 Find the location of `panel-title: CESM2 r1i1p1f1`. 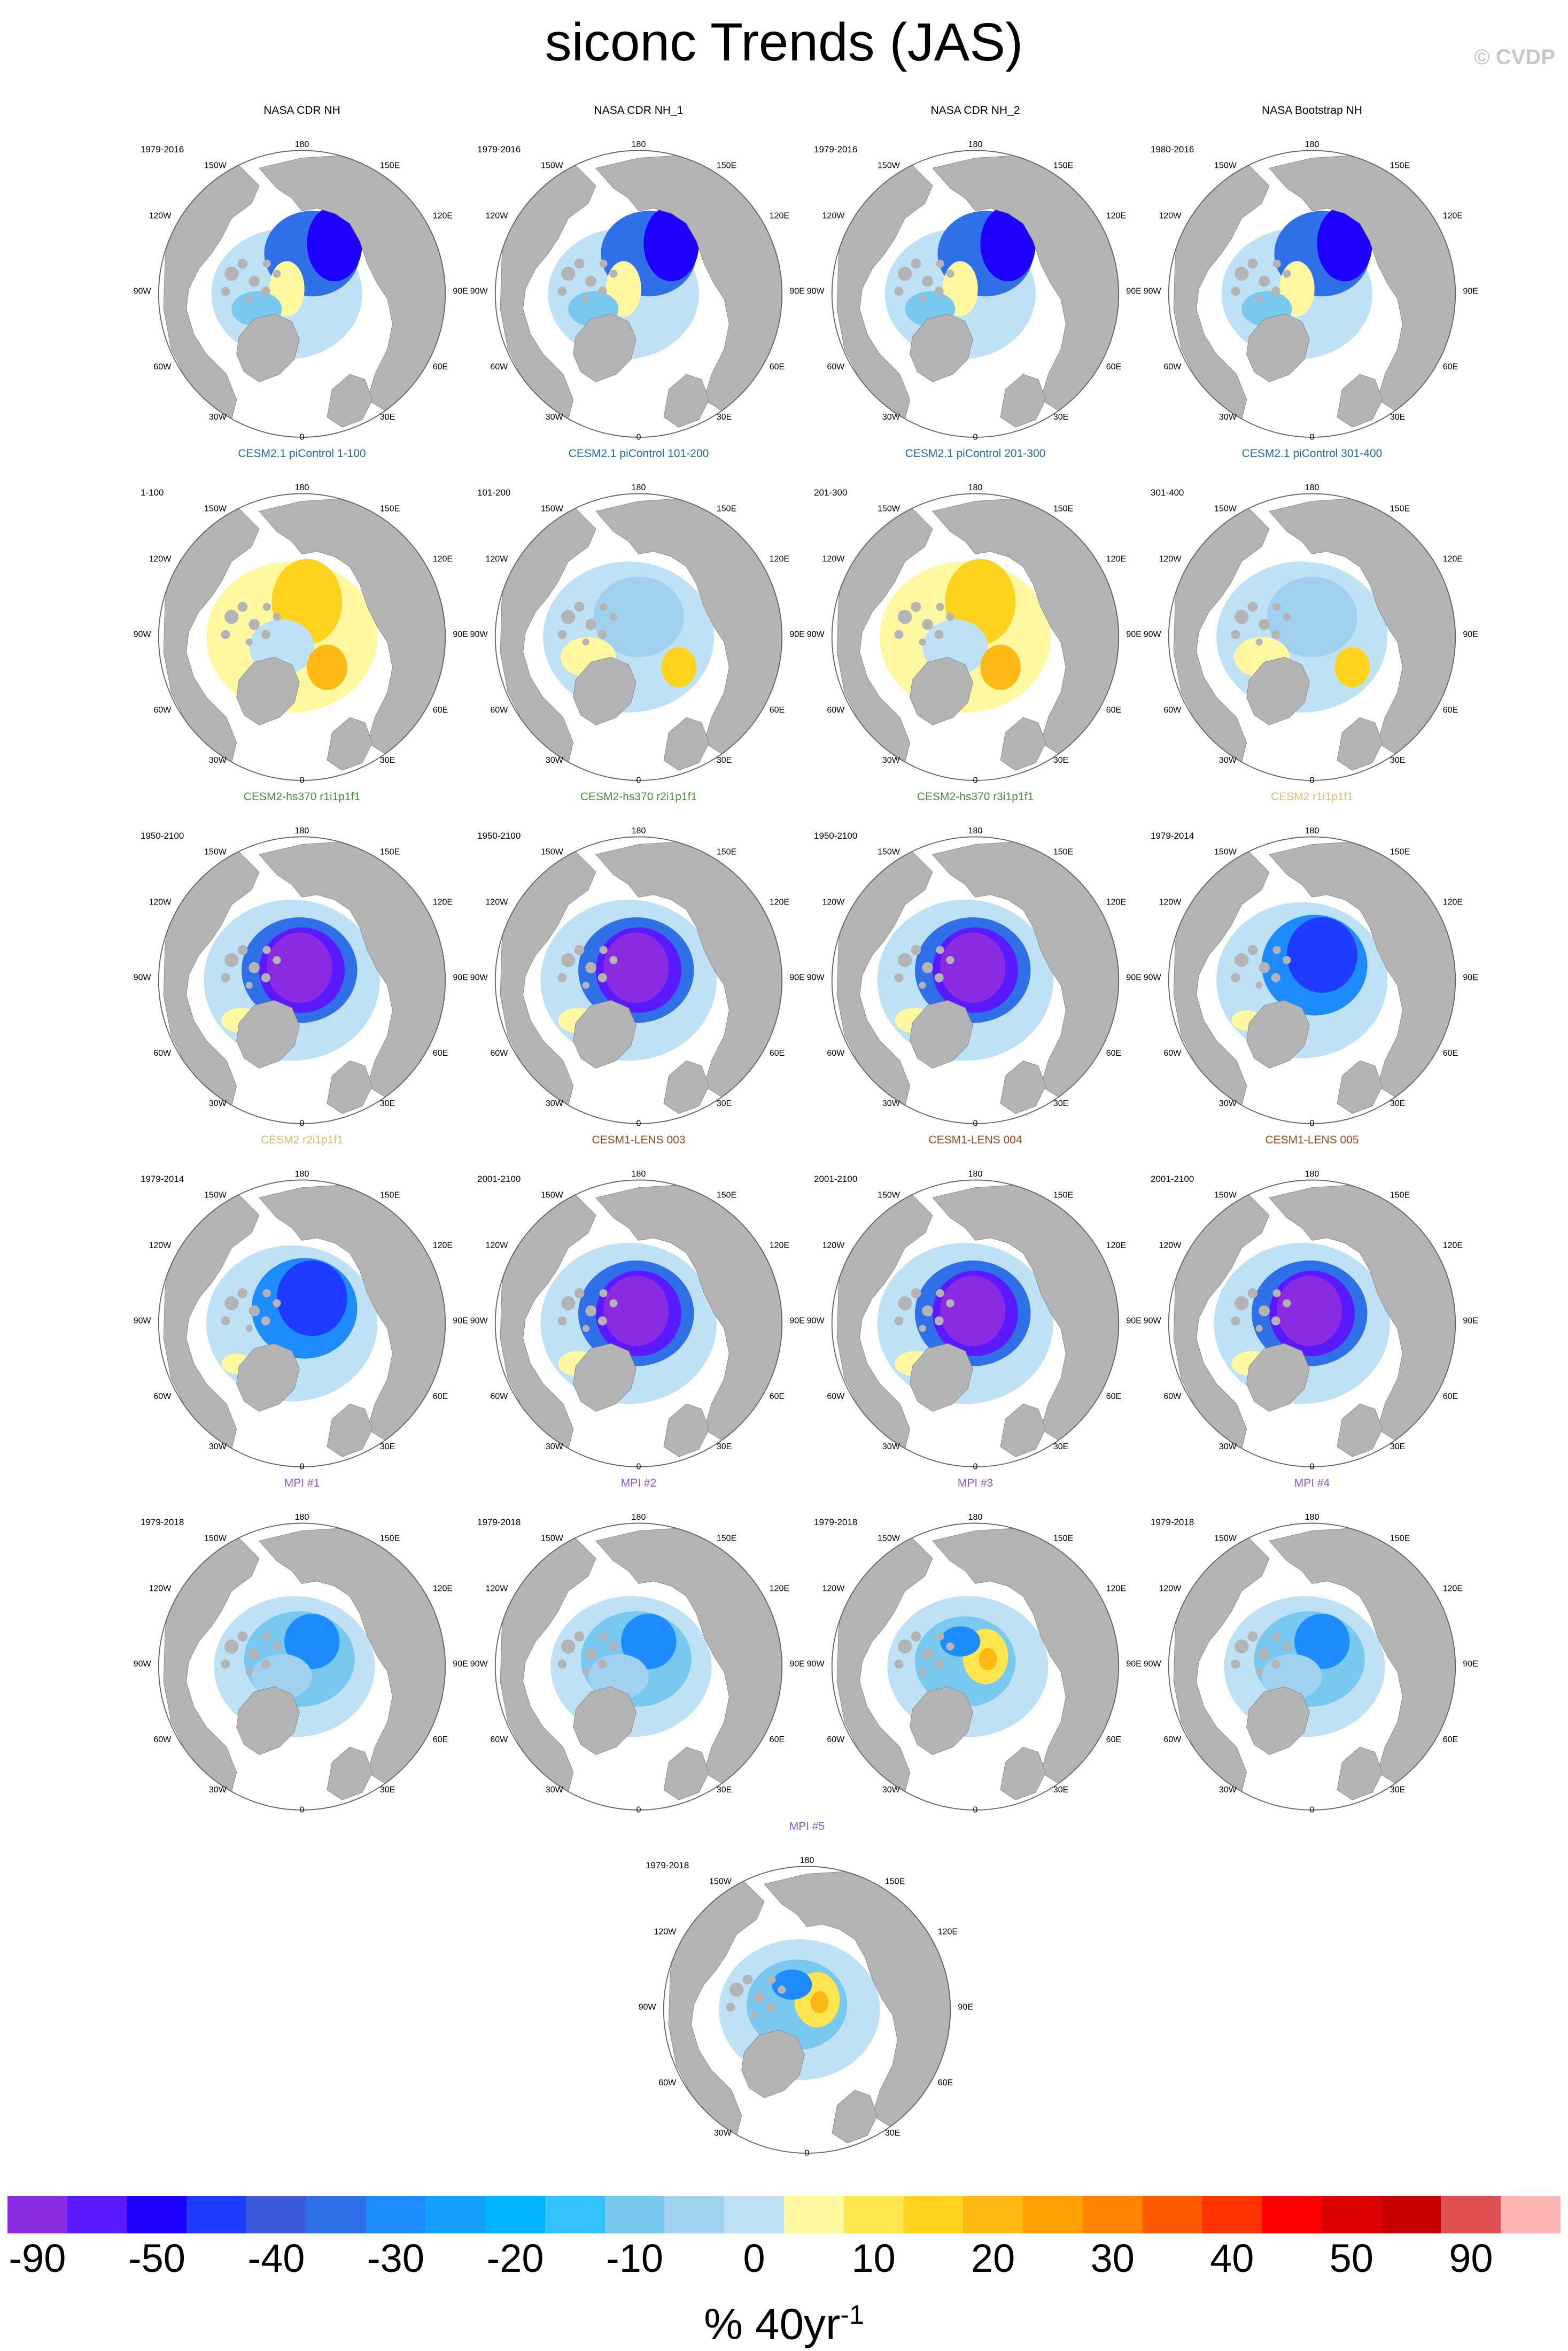

panel-title: CESM2 r1i1p1f1 is located at coordinates (1312, 797).